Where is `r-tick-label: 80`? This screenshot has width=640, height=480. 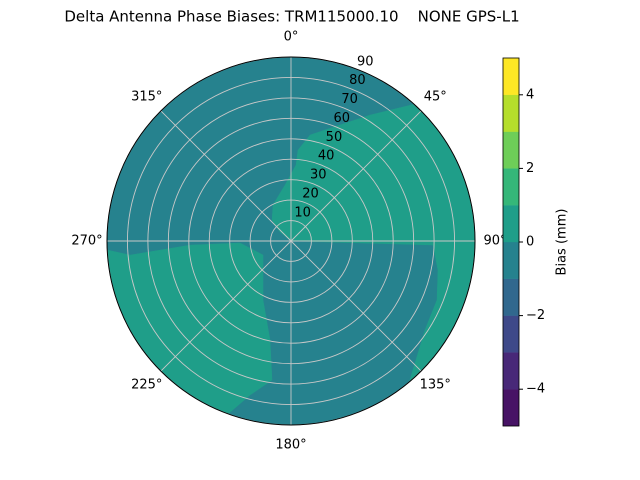 r-tick-label: 80 is located at coordinates (357, 80).